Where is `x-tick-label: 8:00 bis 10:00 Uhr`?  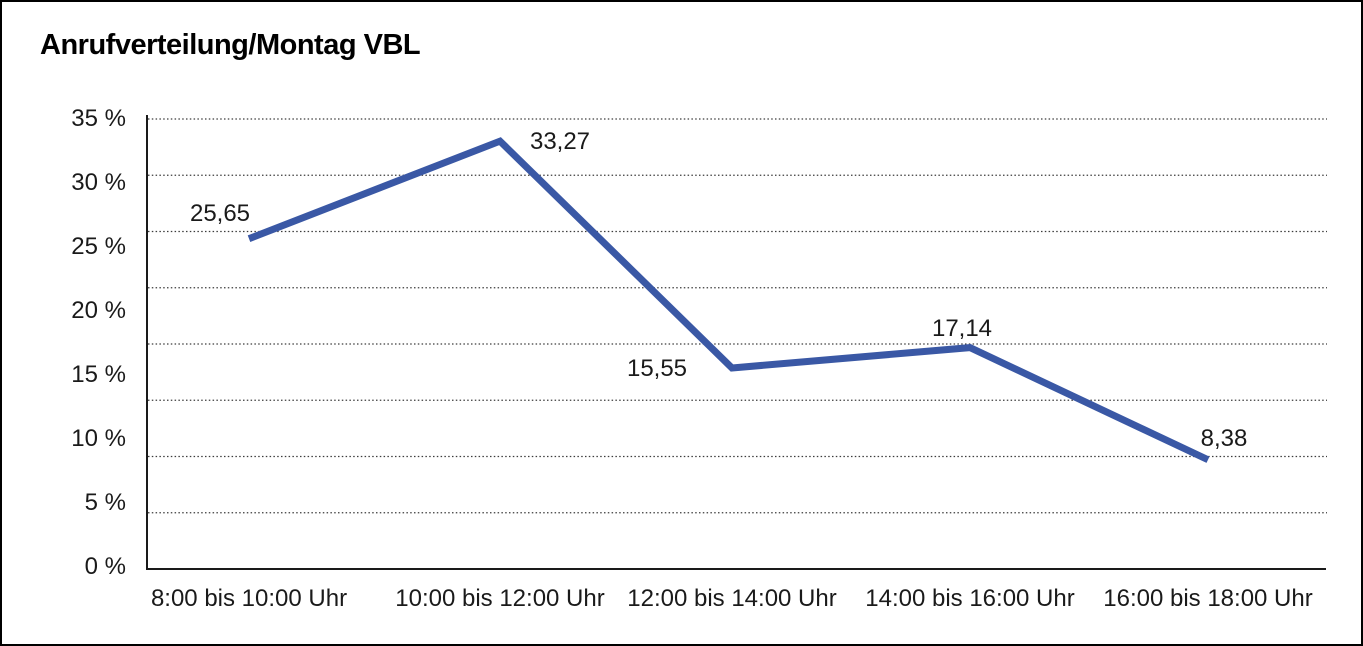 x-tick-label: 8:00 bis 10:00 Uhr is located at coordinates (249, 598).